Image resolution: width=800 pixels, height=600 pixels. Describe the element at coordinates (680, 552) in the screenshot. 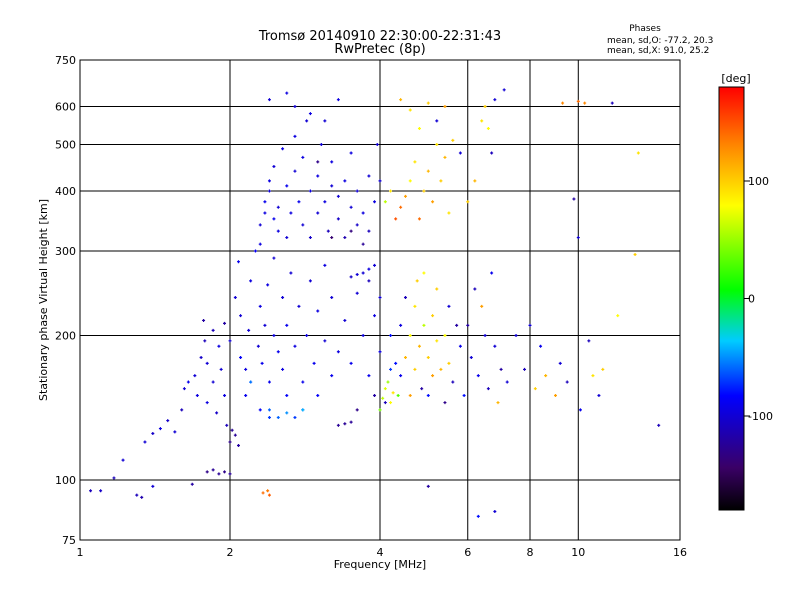

I see `x-tick-label: 16` at that location.